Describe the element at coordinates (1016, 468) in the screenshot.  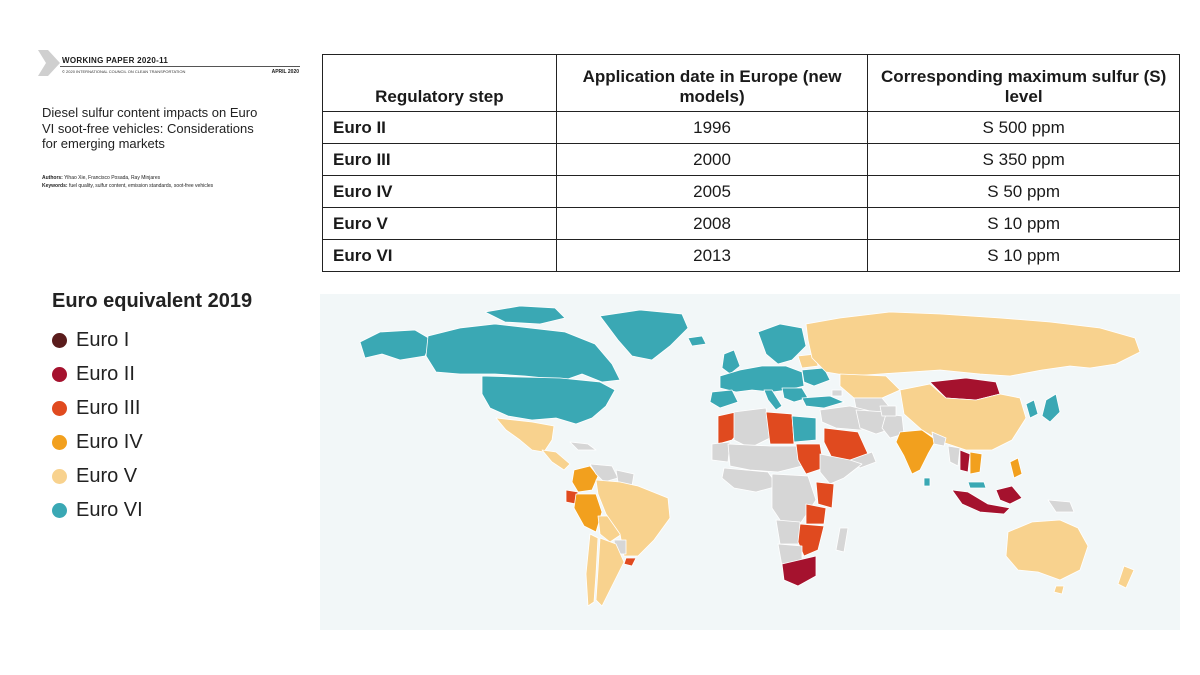
I see `region-philippines` at that location.